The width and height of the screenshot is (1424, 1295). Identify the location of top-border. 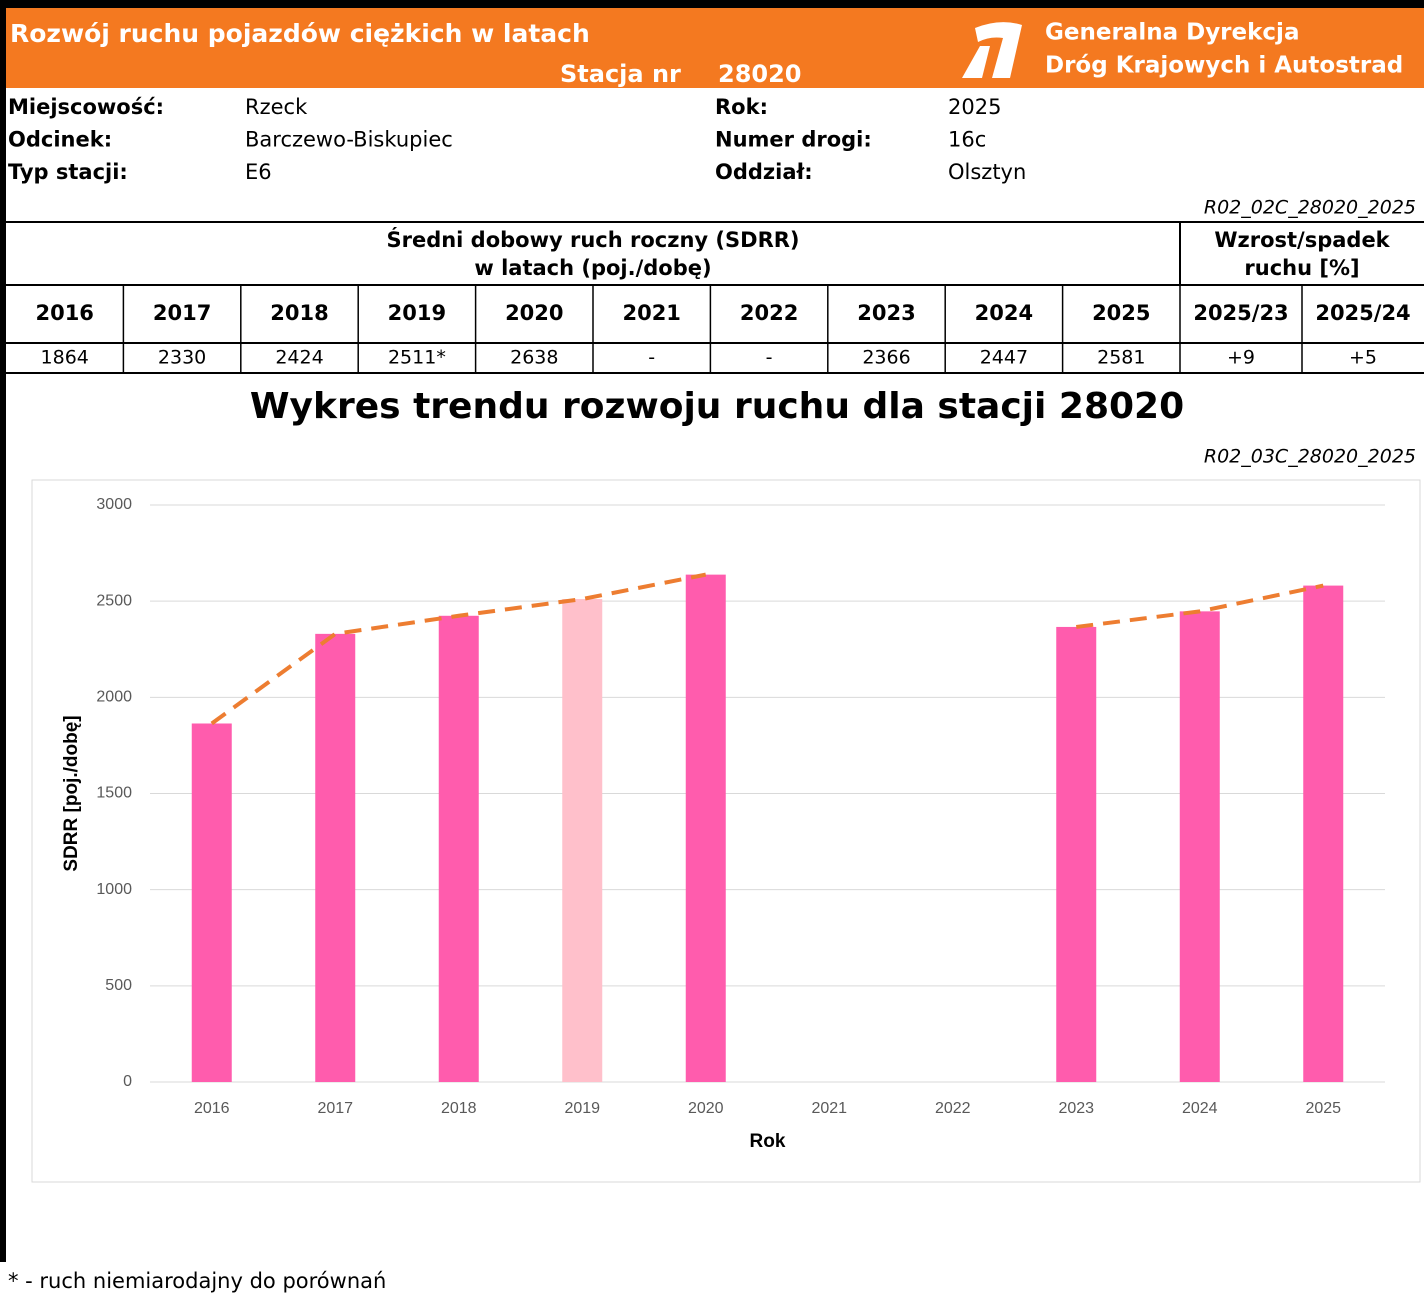
(712, 4).